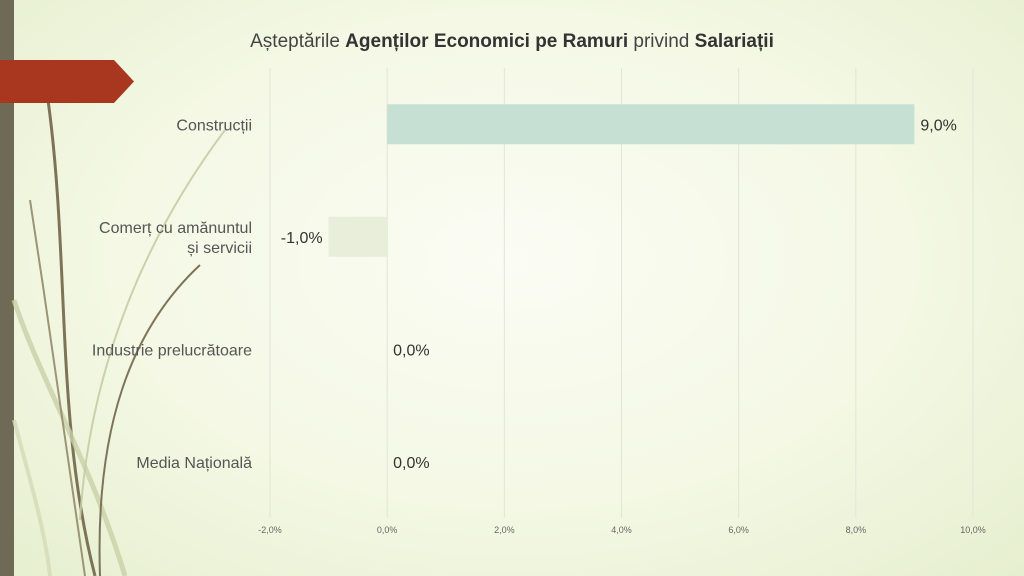 The height and width of the screenshot is (576, 1024). I want to click on x-tick-label: 8,0%, so click(856, 530).